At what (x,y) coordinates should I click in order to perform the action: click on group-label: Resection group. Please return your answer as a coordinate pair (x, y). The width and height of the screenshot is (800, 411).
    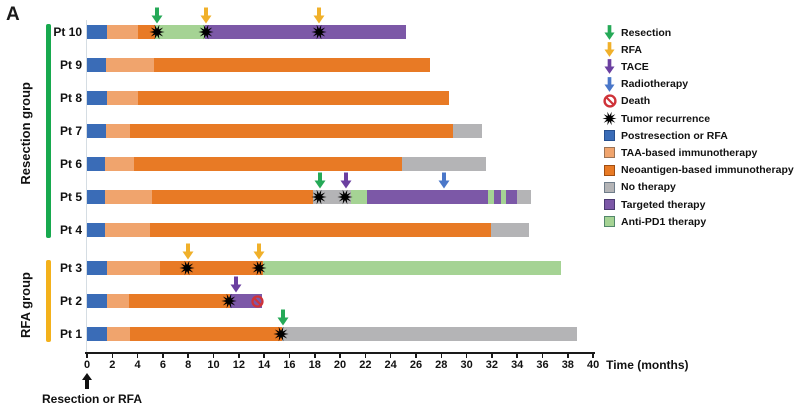
    Looking at the image, I should click on (25, 133).